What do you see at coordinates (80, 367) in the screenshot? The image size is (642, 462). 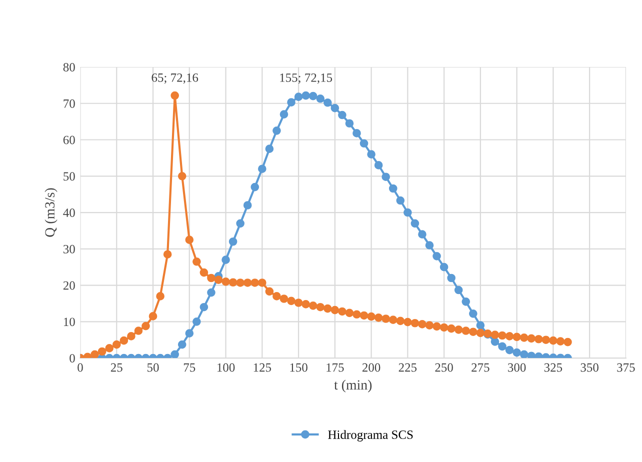 I see `x-tick-label: 0` at bounding box center [80, 367].